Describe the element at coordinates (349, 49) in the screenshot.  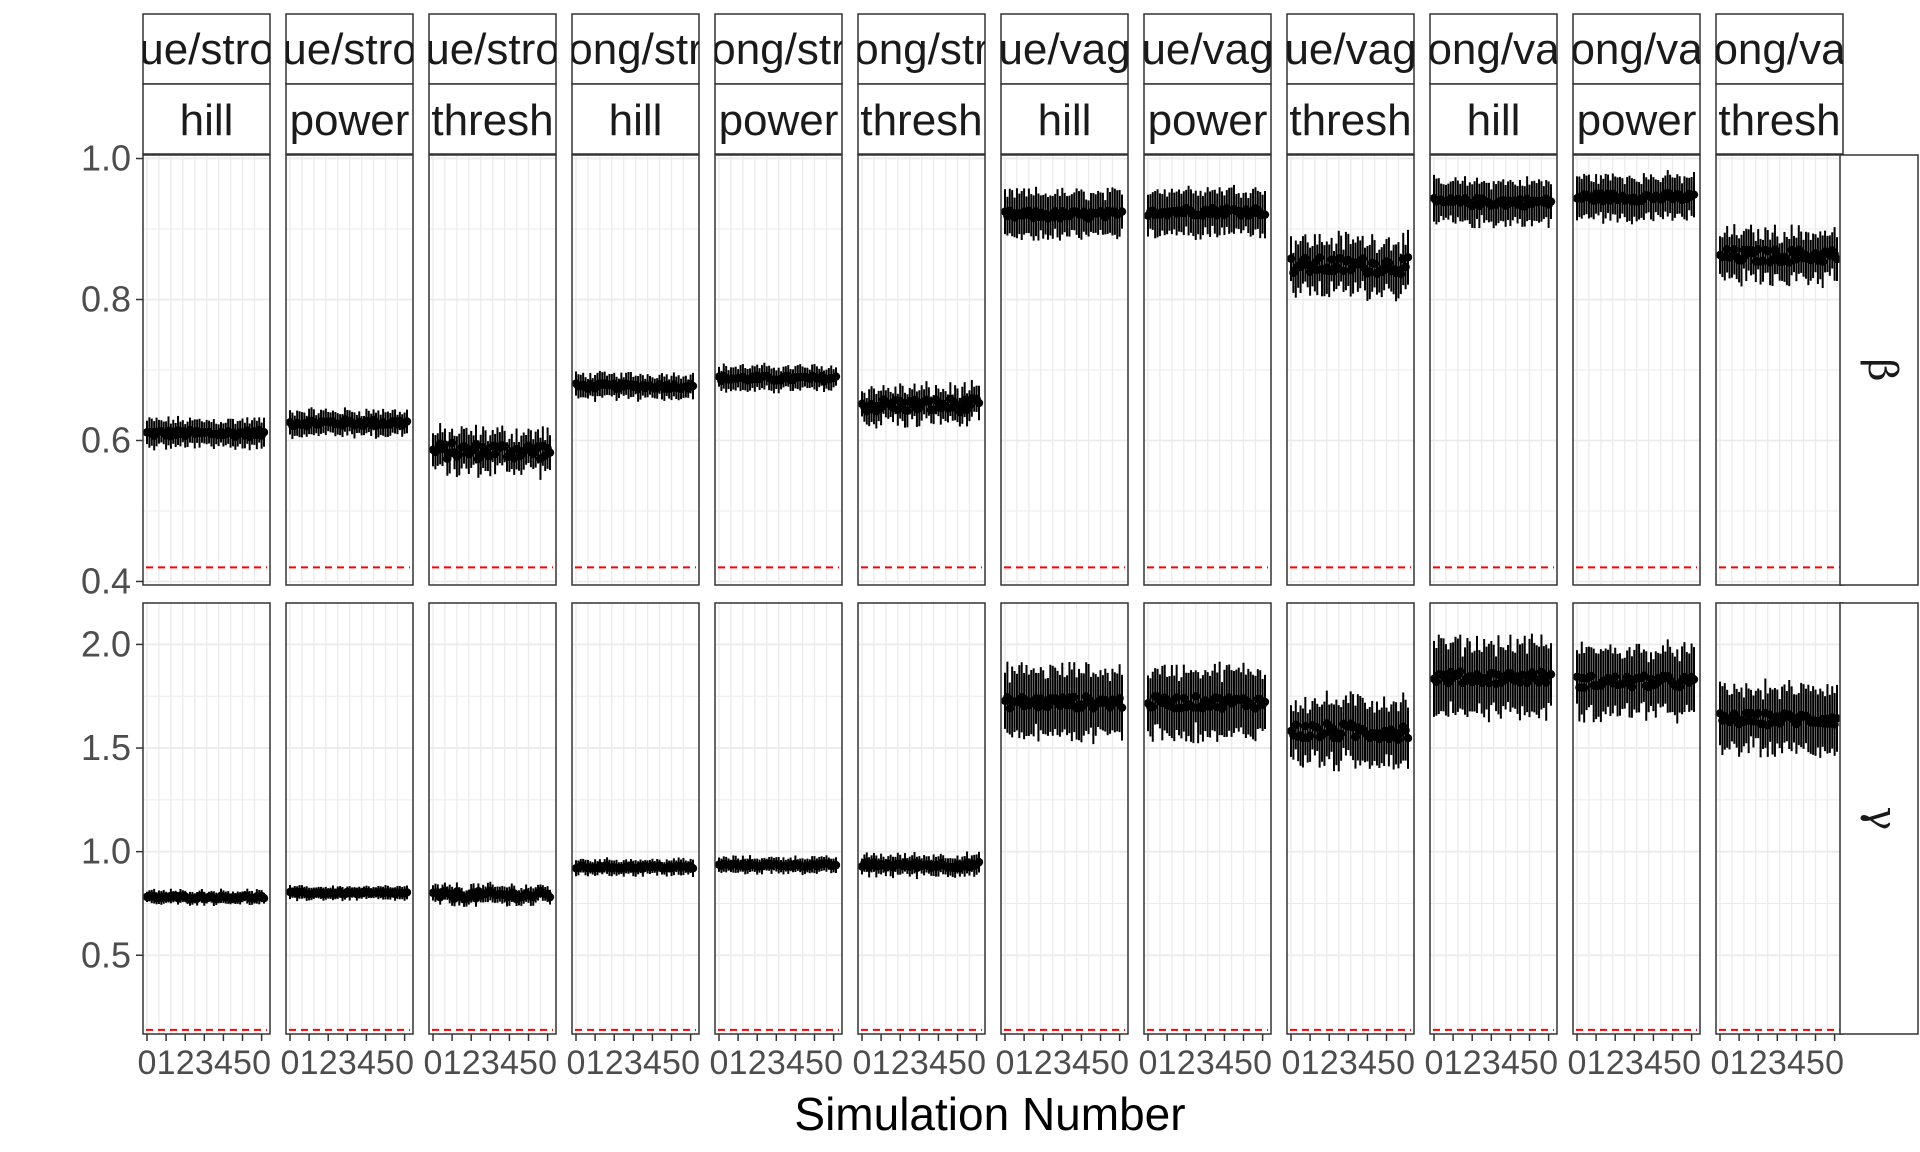
I see `strip-top-label: ue/stro` at that location.